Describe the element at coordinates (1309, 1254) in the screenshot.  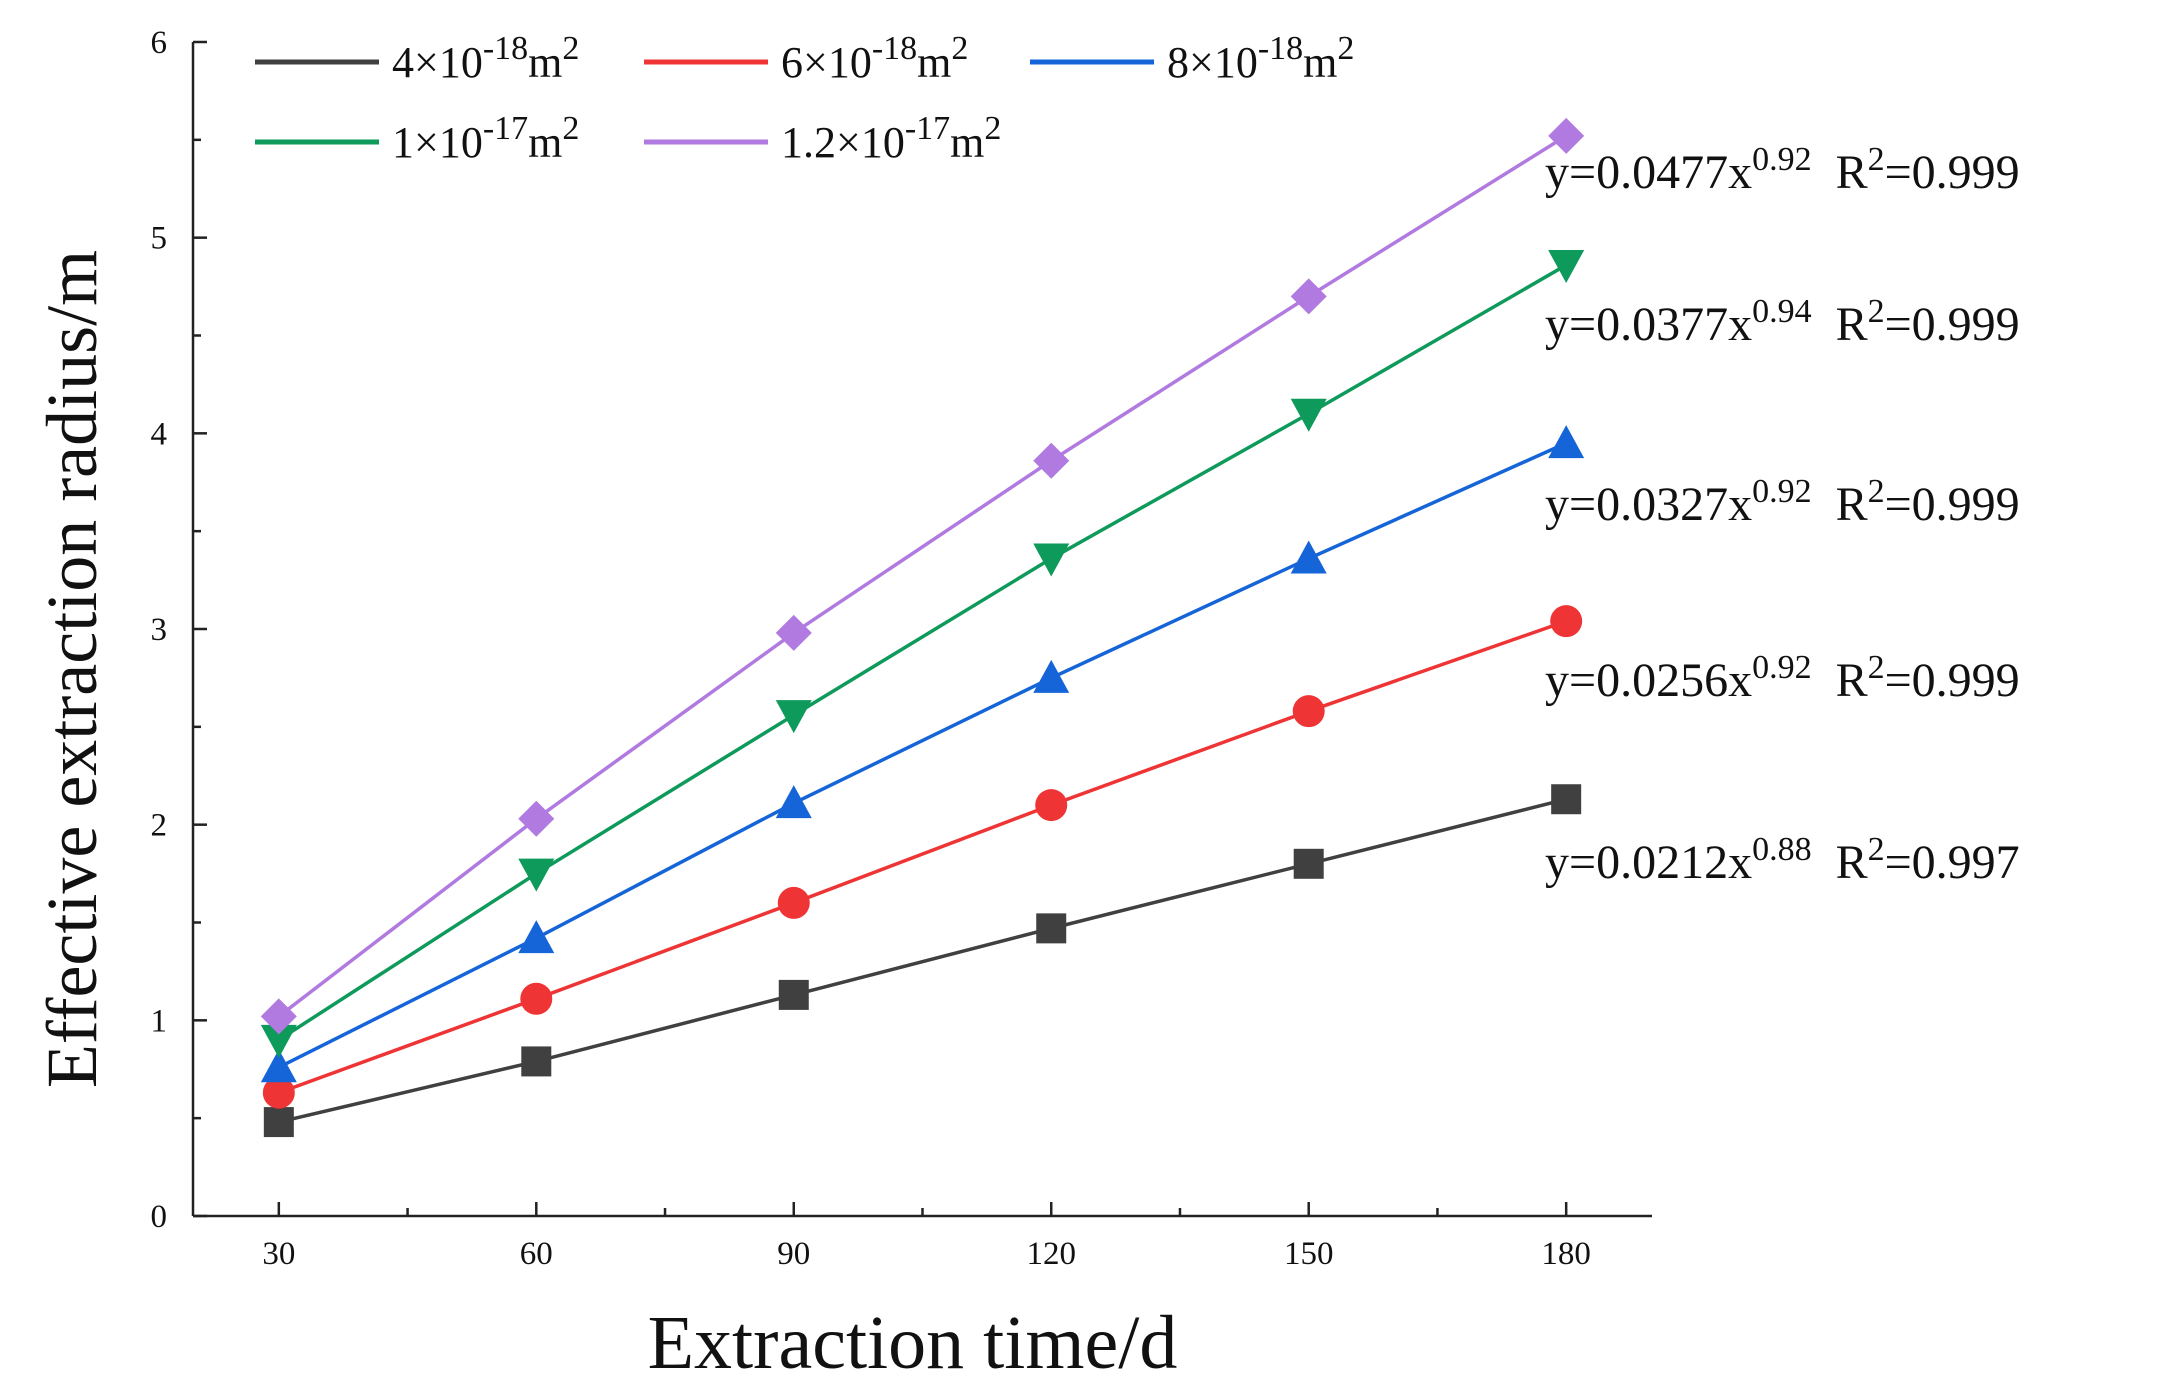
I see `x-tick-label: 150` at that location.